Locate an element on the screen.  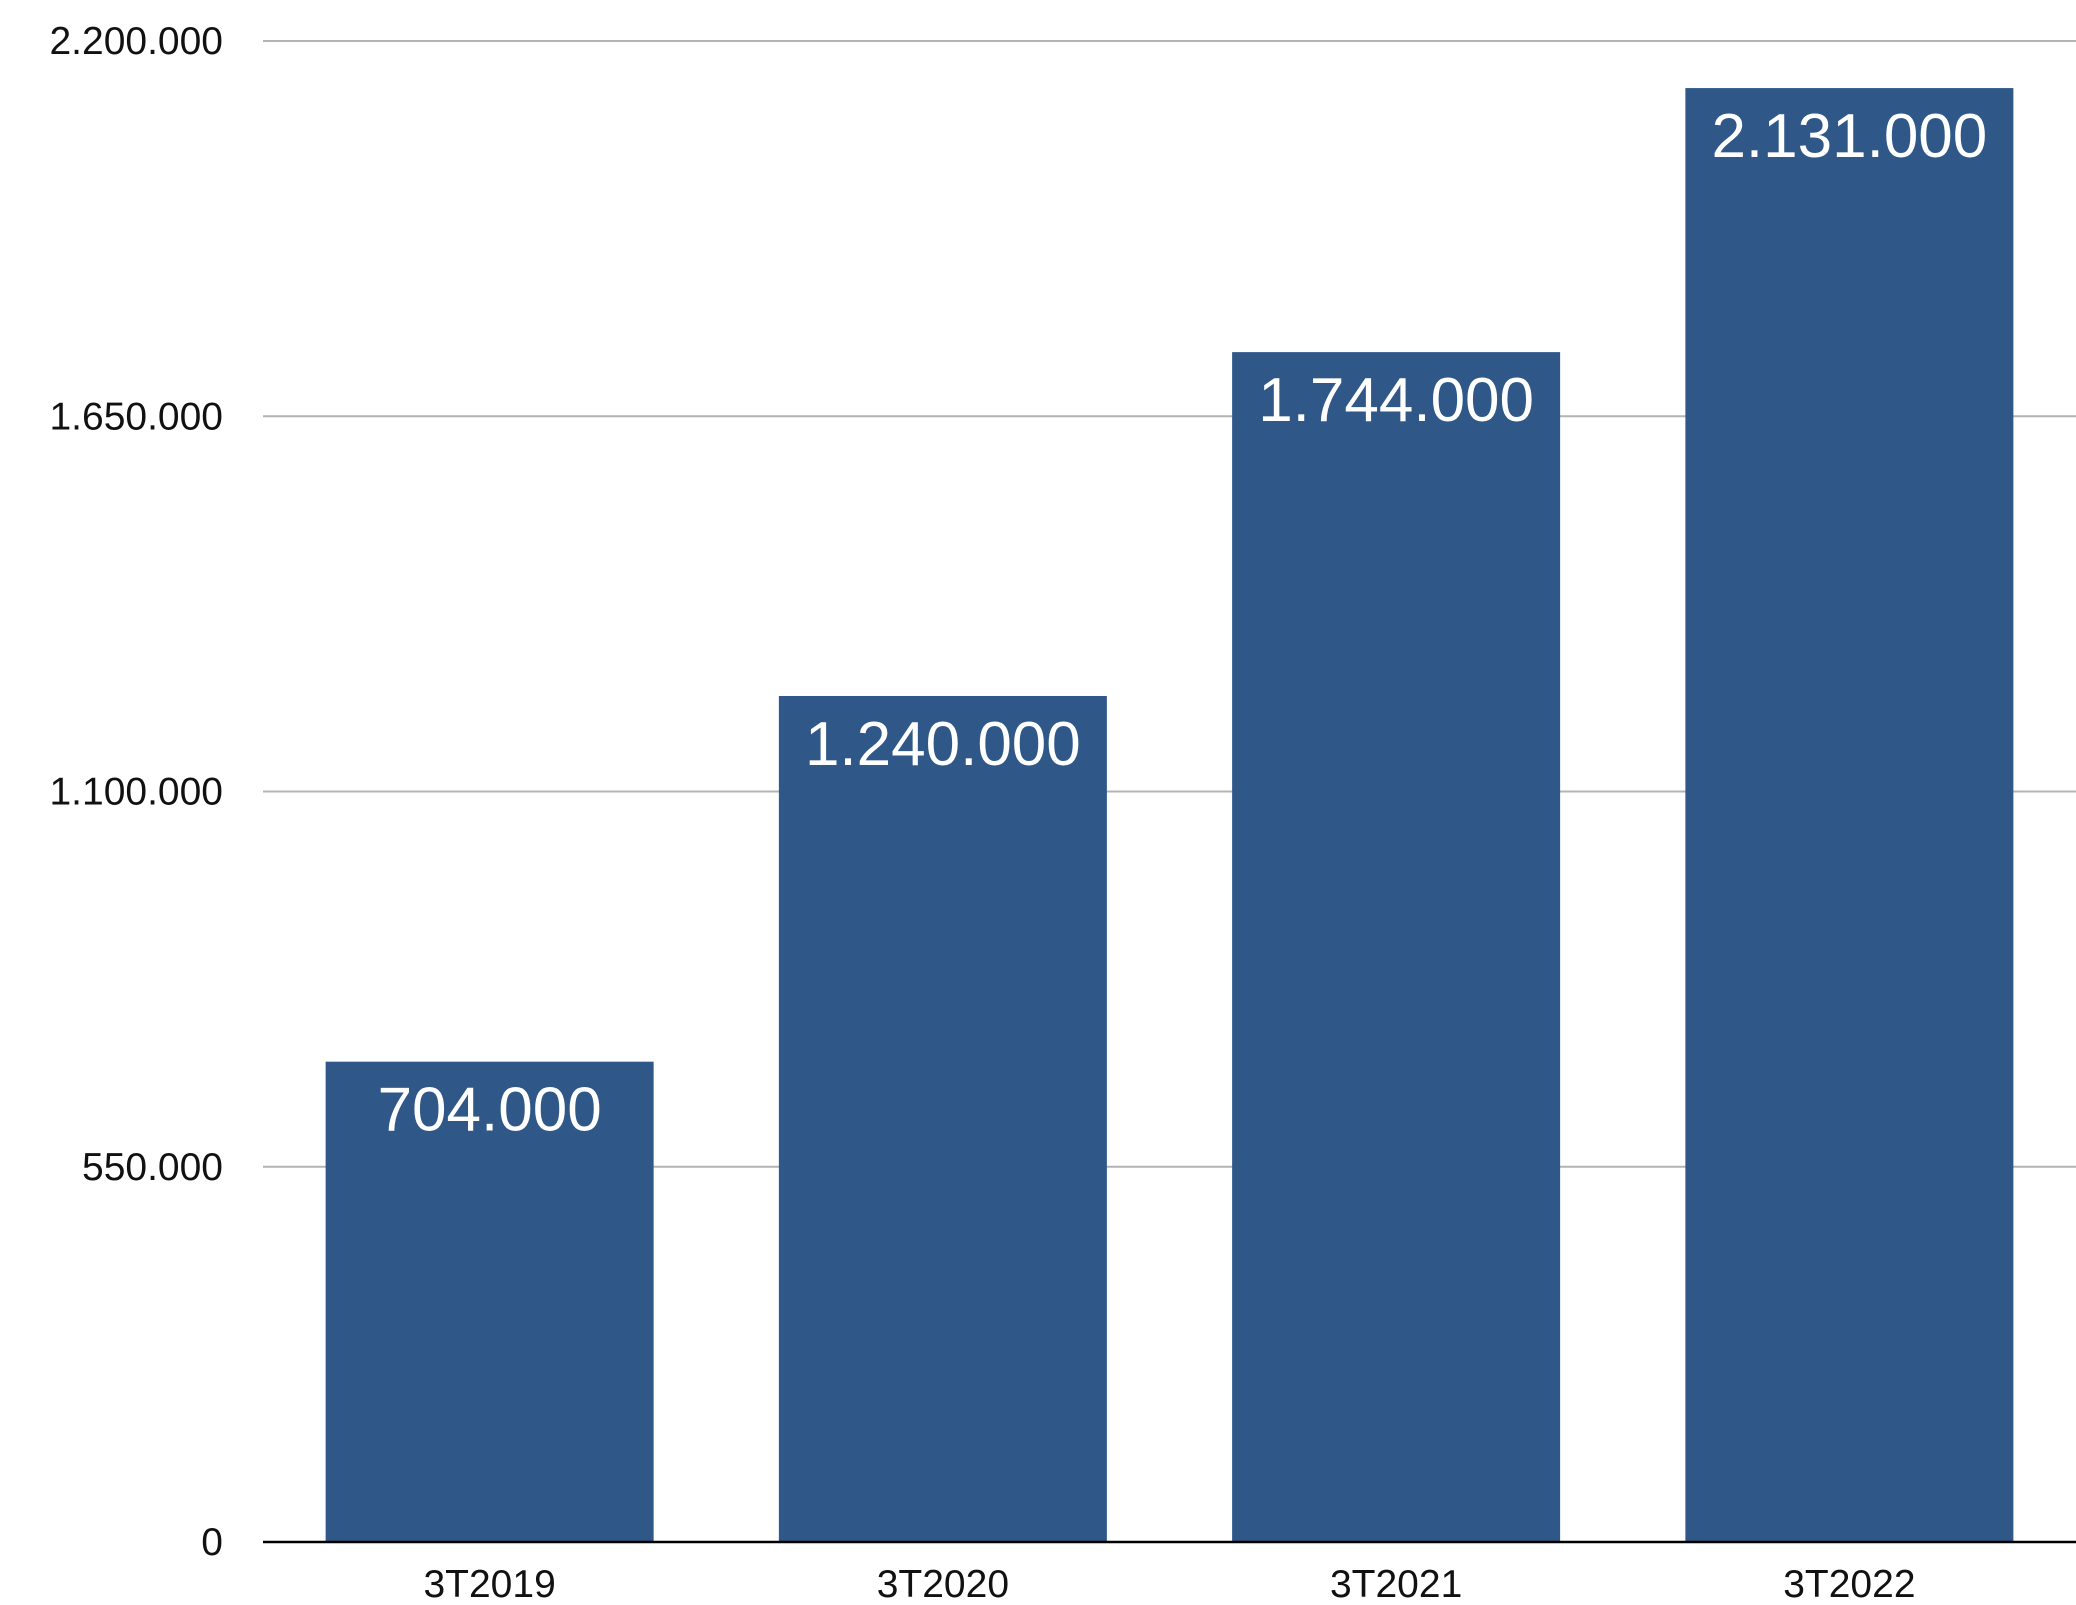
bar-3T2021 is located at coordinates (1396, 947).